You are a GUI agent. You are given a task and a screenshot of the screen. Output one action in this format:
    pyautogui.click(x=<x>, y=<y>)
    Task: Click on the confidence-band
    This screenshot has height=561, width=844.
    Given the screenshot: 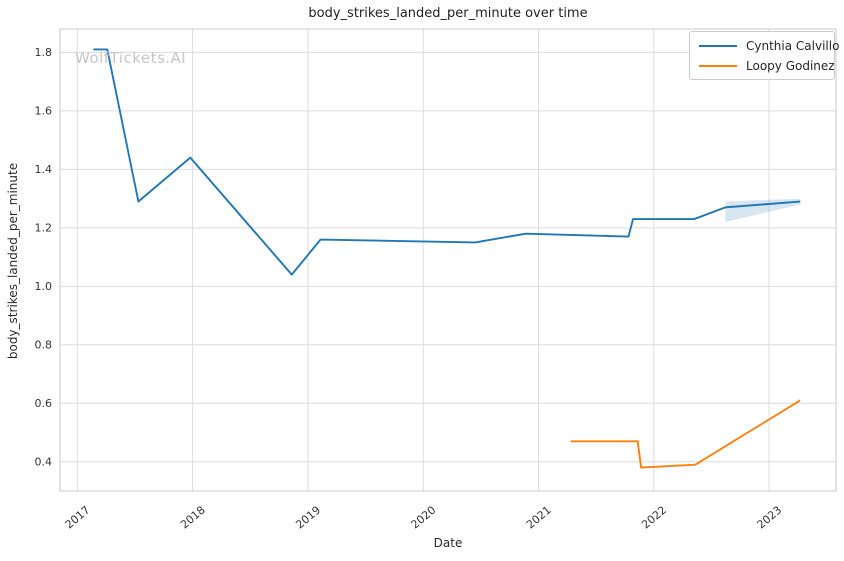 What is the action you would take?
    pyautogui.click(x=763, y=210)
    